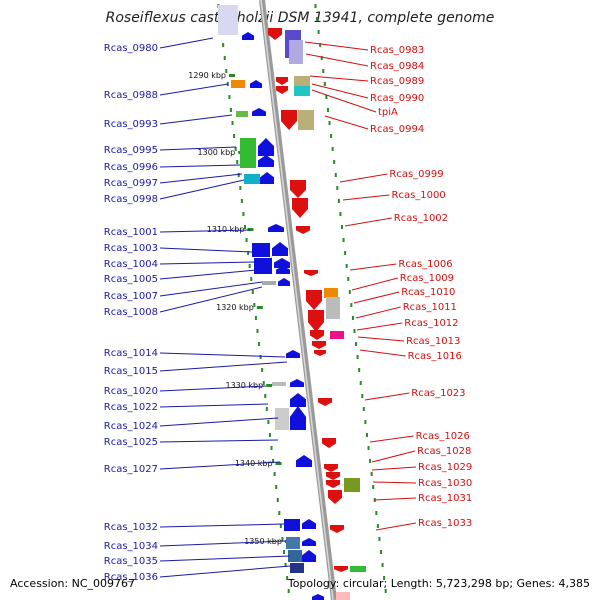  Describe the element at coordinates (445, 498) in the screenshot. I see `right-gene-label: Rcas_1031` at that location.